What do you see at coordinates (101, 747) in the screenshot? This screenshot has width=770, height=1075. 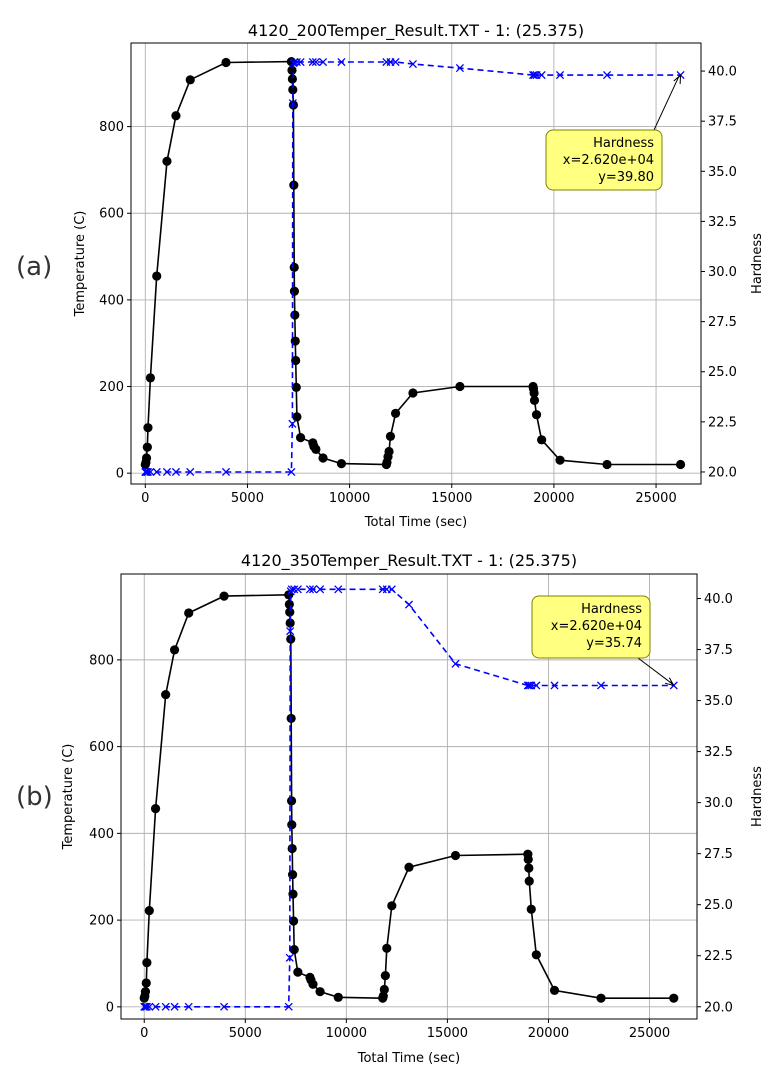 I see `y-left-tick-label: 600` at bounding box center [101, 747].